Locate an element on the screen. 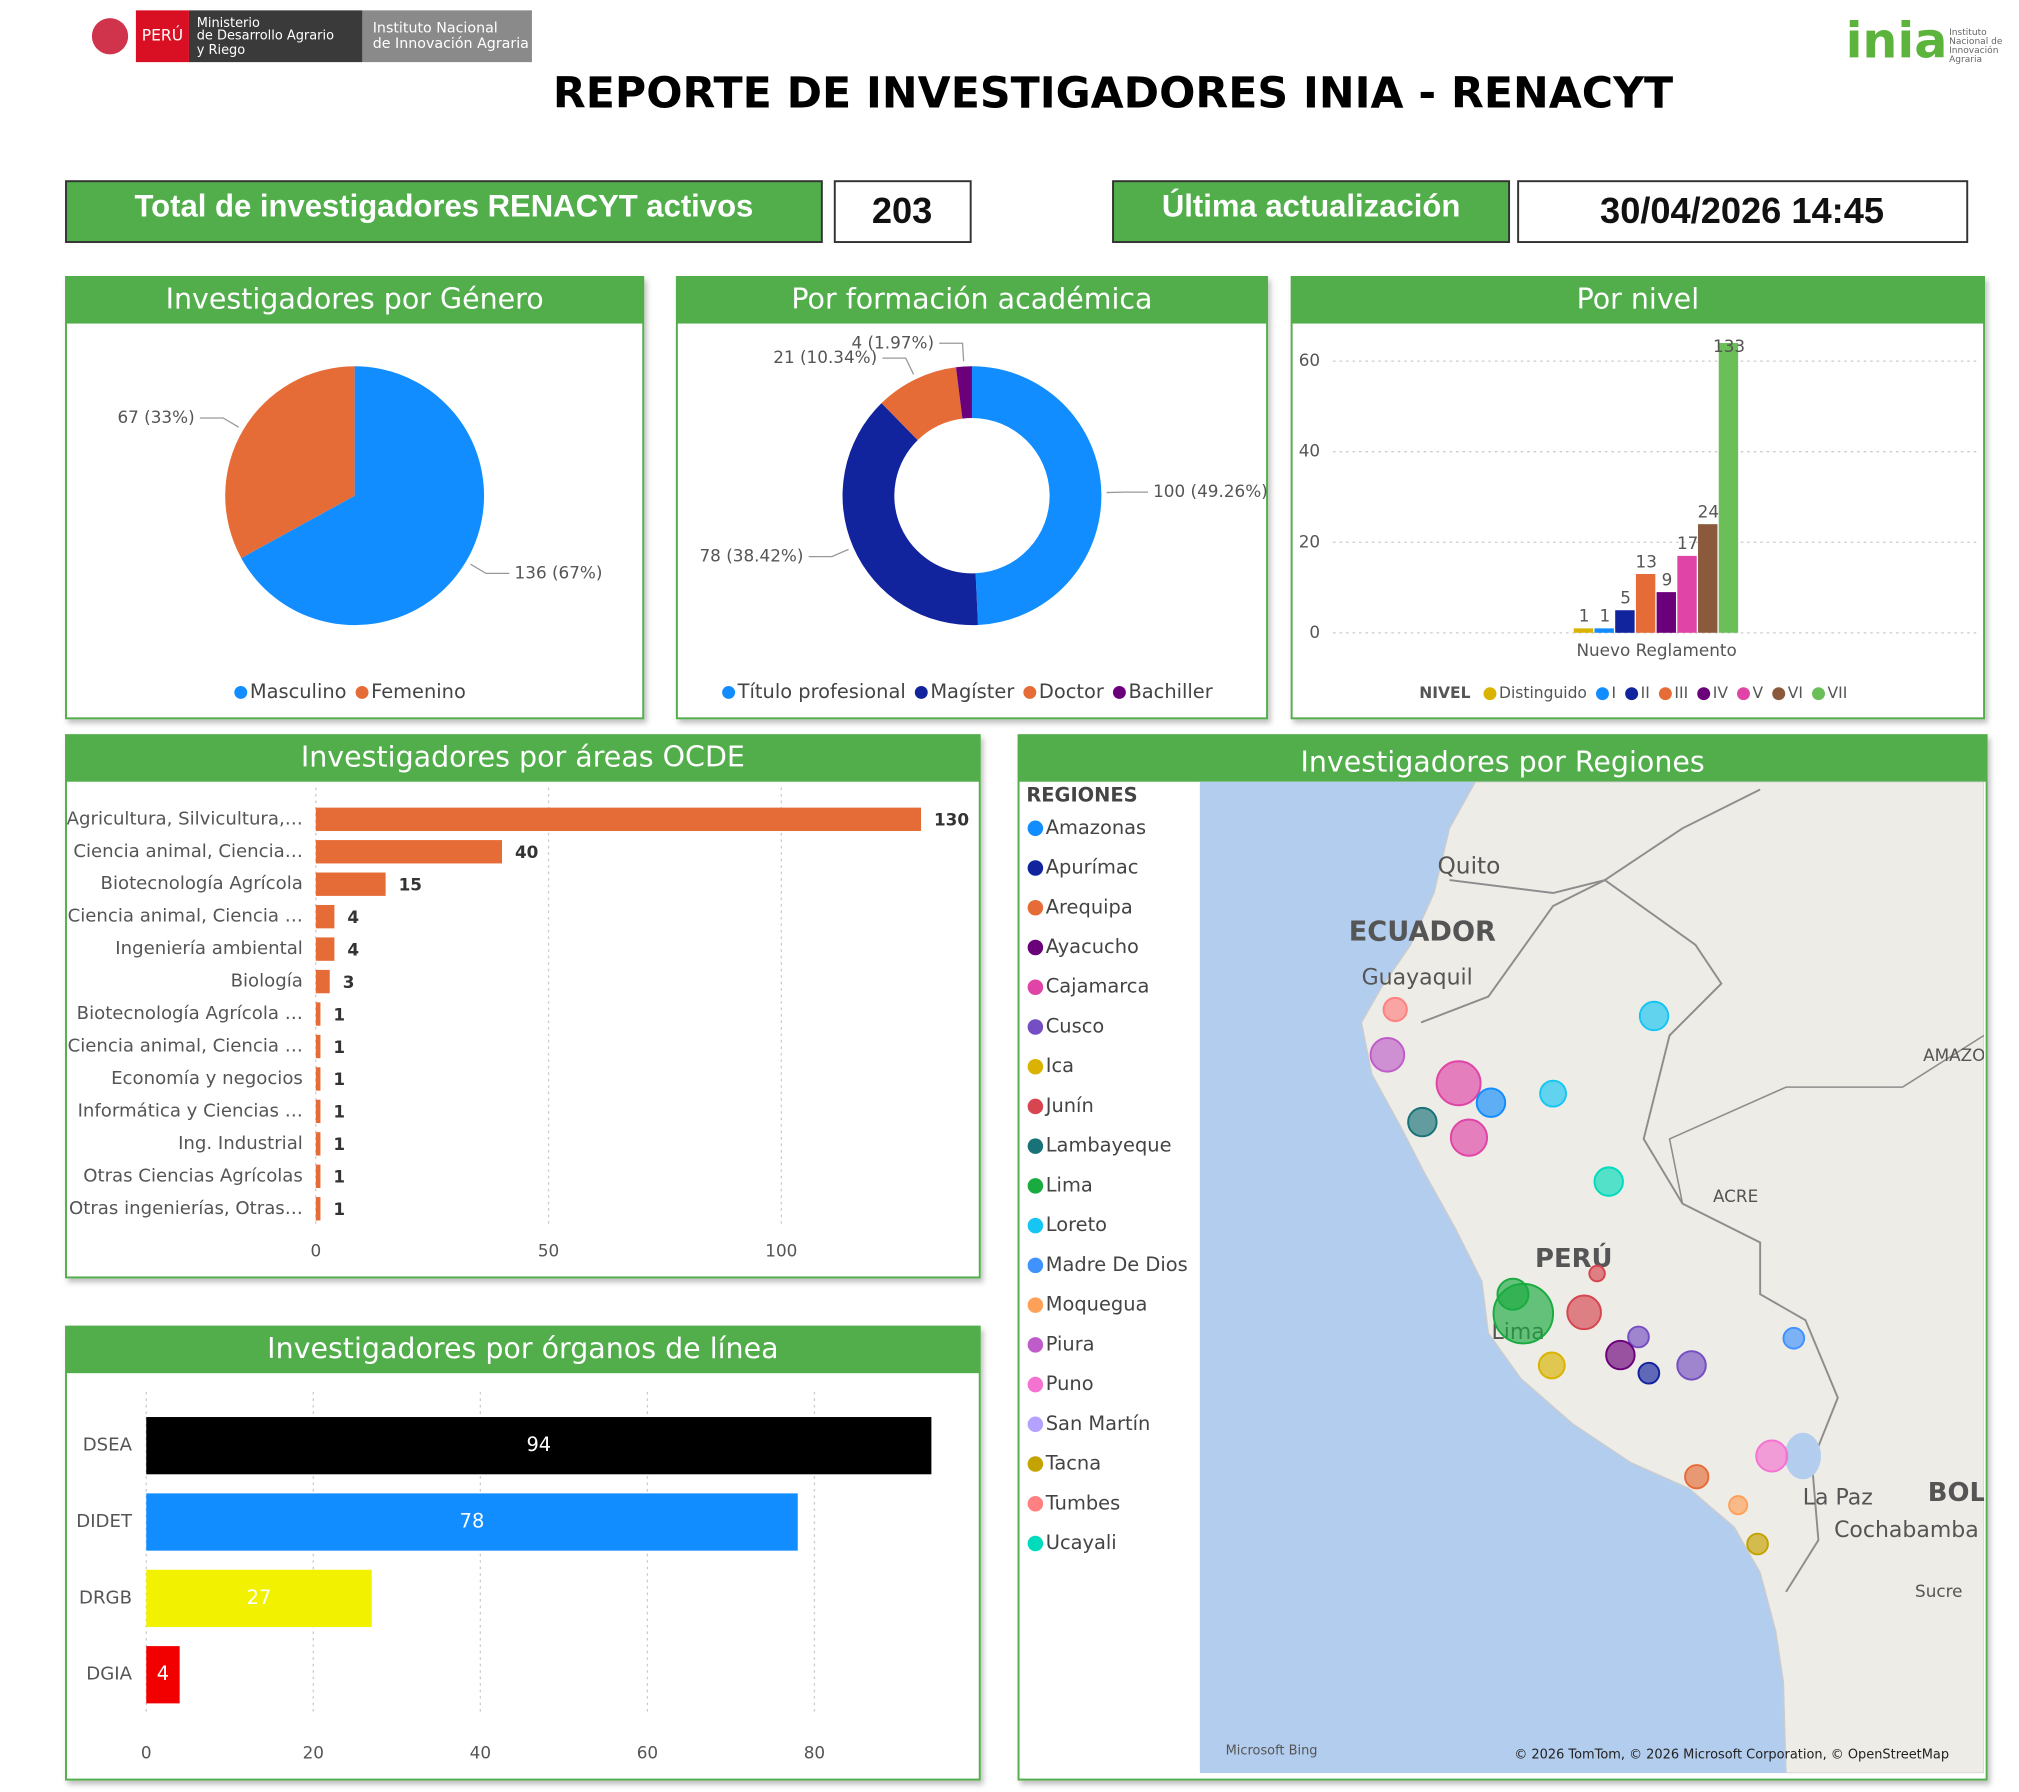 The image size is (2019, 1792). kpi-label-box is located at coordinates (1311, 211).